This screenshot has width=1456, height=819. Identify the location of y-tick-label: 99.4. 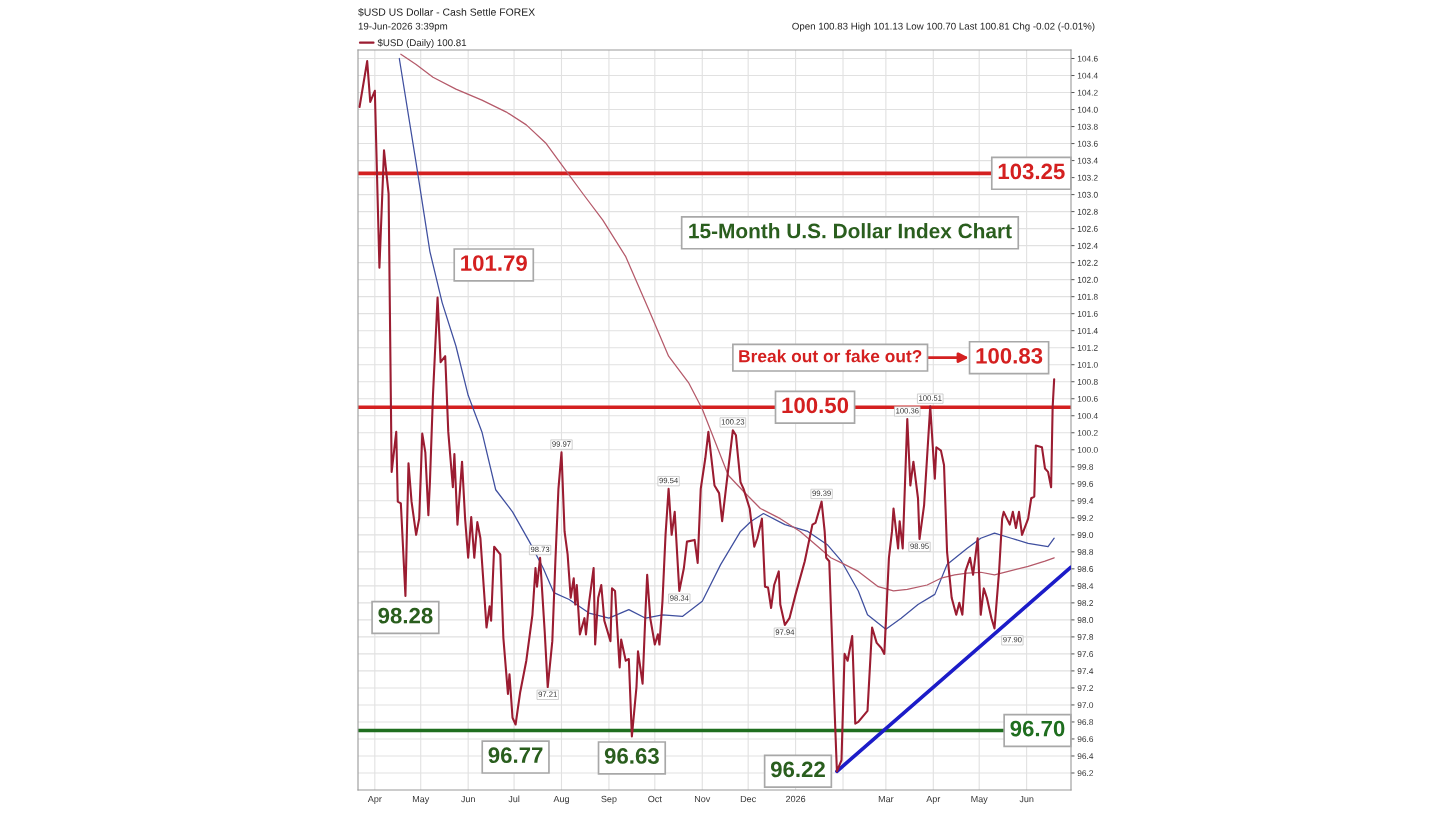
(1085, 501).